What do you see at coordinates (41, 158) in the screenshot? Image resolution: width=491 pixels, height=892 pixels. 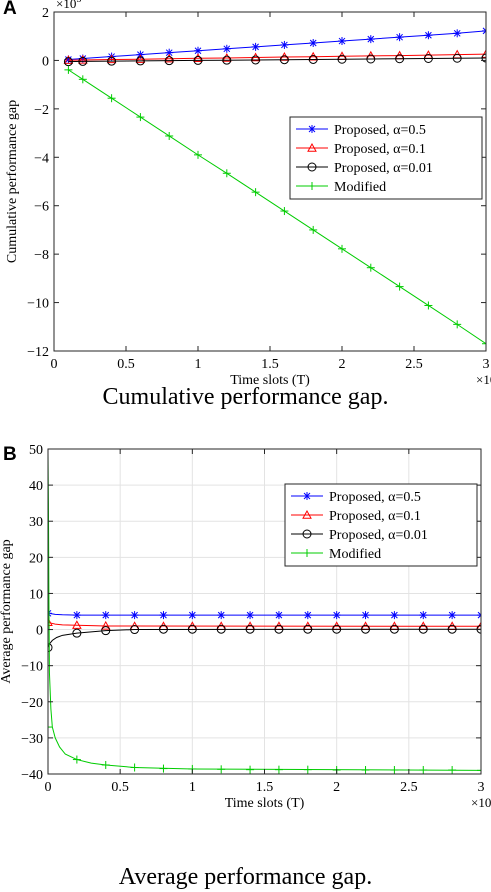 I see `y-tick-label: −4` at bounding box center [41, 158].